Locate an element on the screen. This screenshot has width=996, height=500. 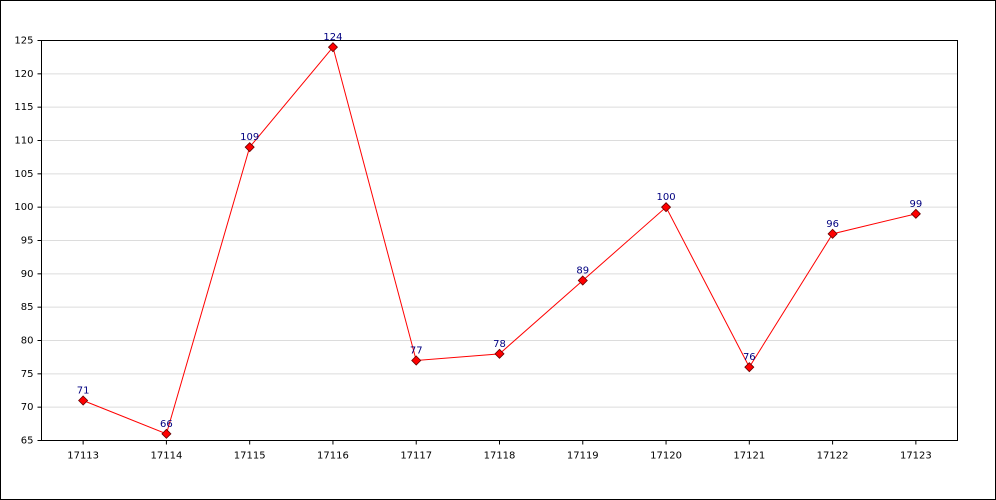
y-tick-label: 125 is located at coordinates (23, 41).